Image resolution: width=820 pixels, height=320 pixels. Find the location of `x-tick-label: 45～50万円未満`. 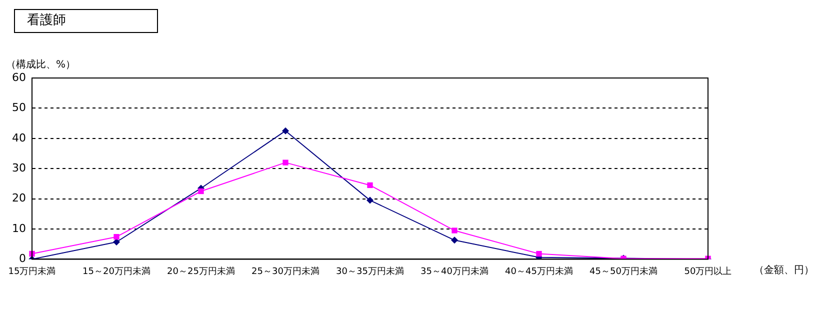

x-tick-label: 45～50万円未満 is located at coordinates (624, 271).